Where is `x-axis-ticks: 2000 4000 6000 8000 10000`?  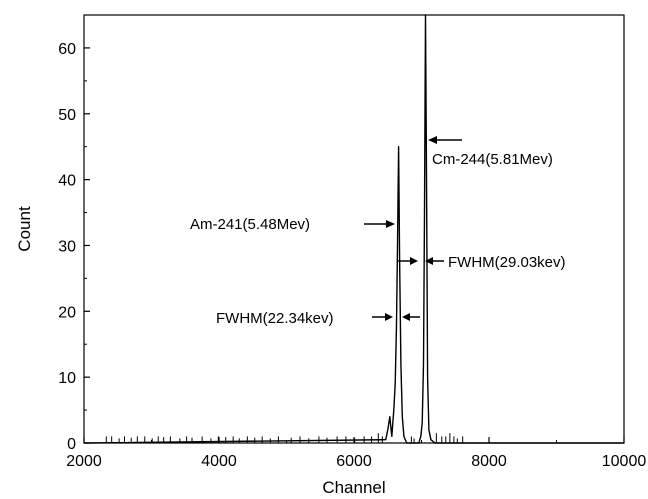 x-axis-ticks: 2000 4000 6000 8000 10000 is located at coordinates (356, 453).